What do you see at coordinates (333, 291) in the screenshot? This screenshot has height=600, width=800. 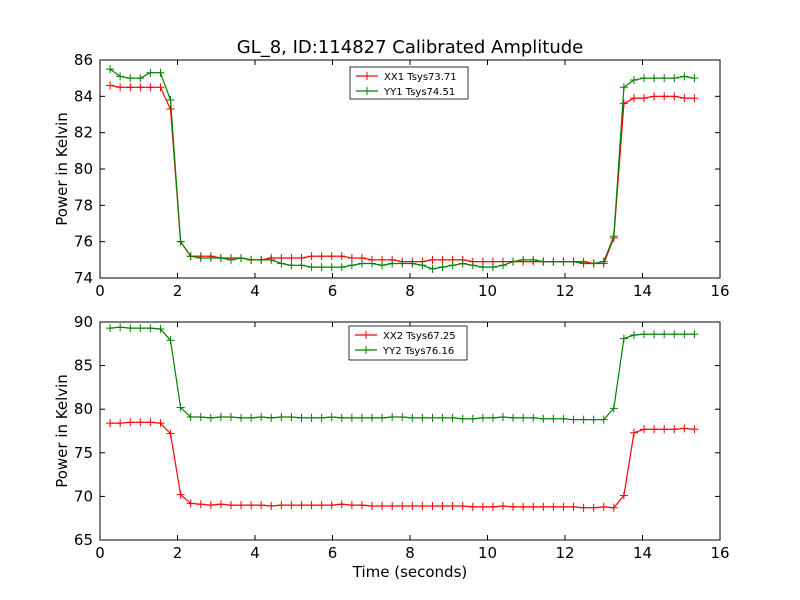 I see `x-tick-label: 6` at bounding box center [333, 291].